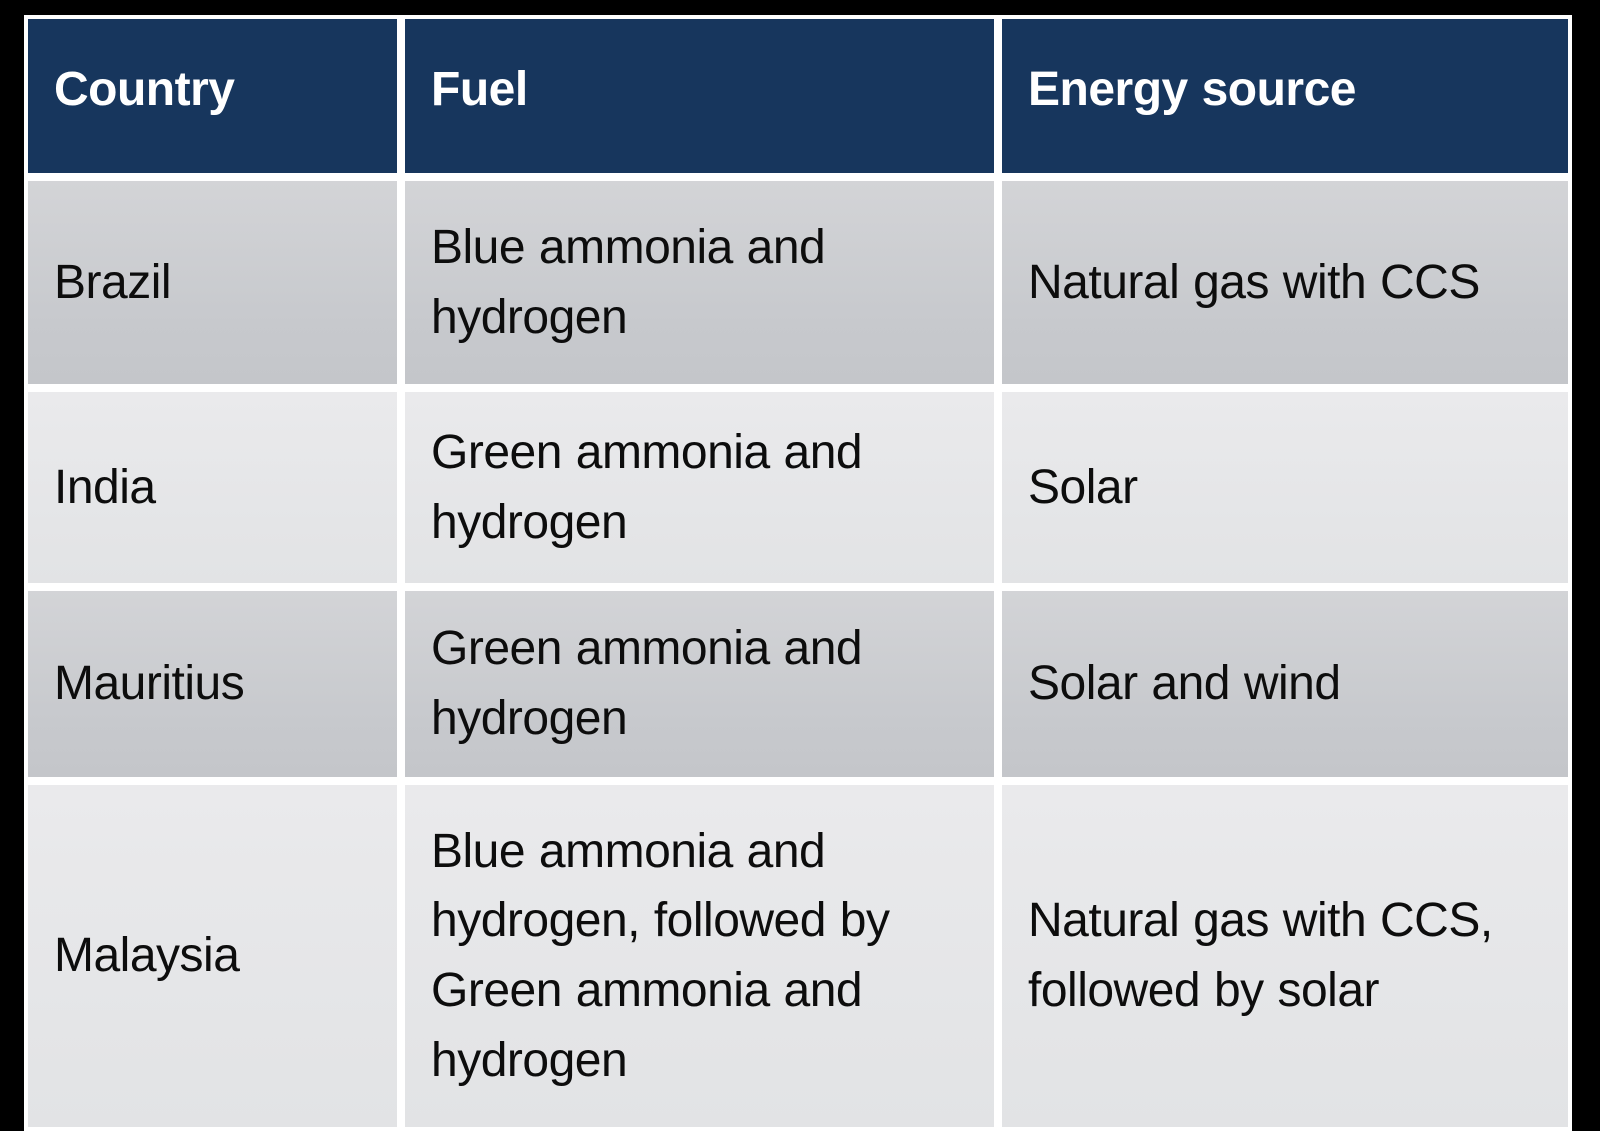 Image resolution: width=1600 pixels, height=1131 pixels. I want to click on country-value: Mauritius, so click(149, 684).